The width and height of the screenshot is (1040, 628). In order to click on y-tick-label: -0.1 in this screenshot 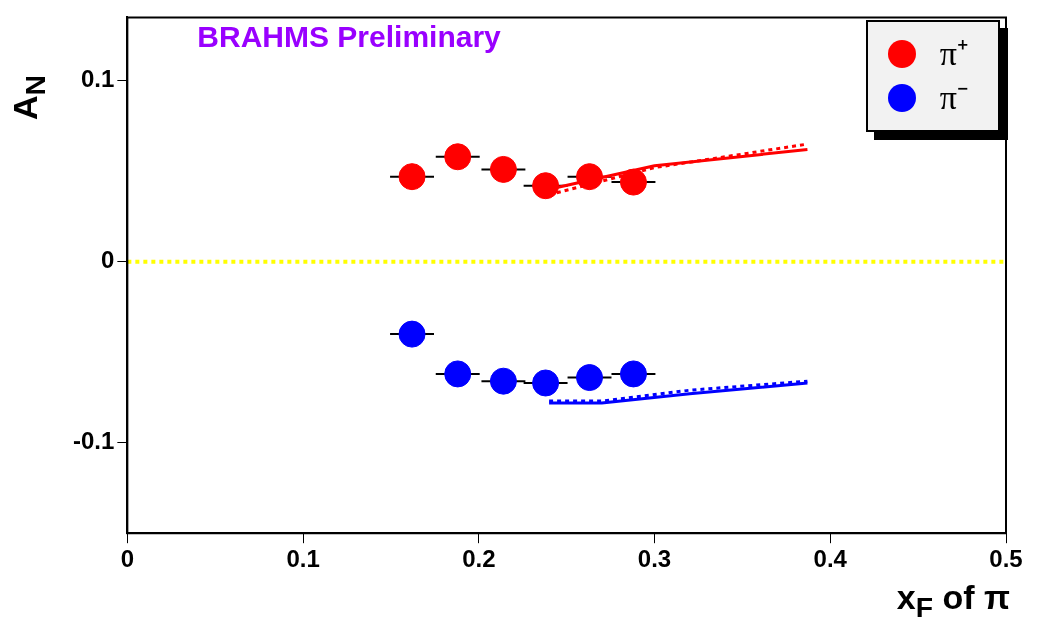, I will do `click(94, 441)`.